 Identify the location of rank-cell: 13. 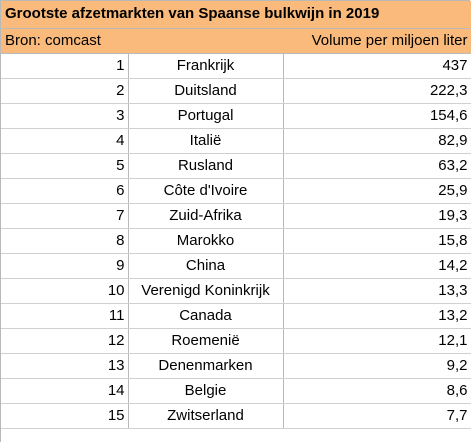
(65, 366).